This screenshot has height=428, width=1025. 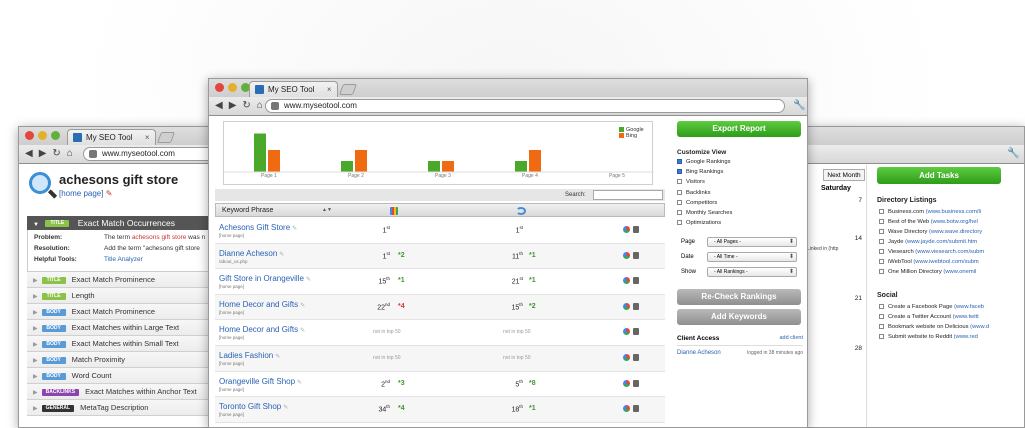 What do you see at coordinates (259, 105) in the screenshot?
I see `home-icon: ⌂` at bounding box center [259, 105].